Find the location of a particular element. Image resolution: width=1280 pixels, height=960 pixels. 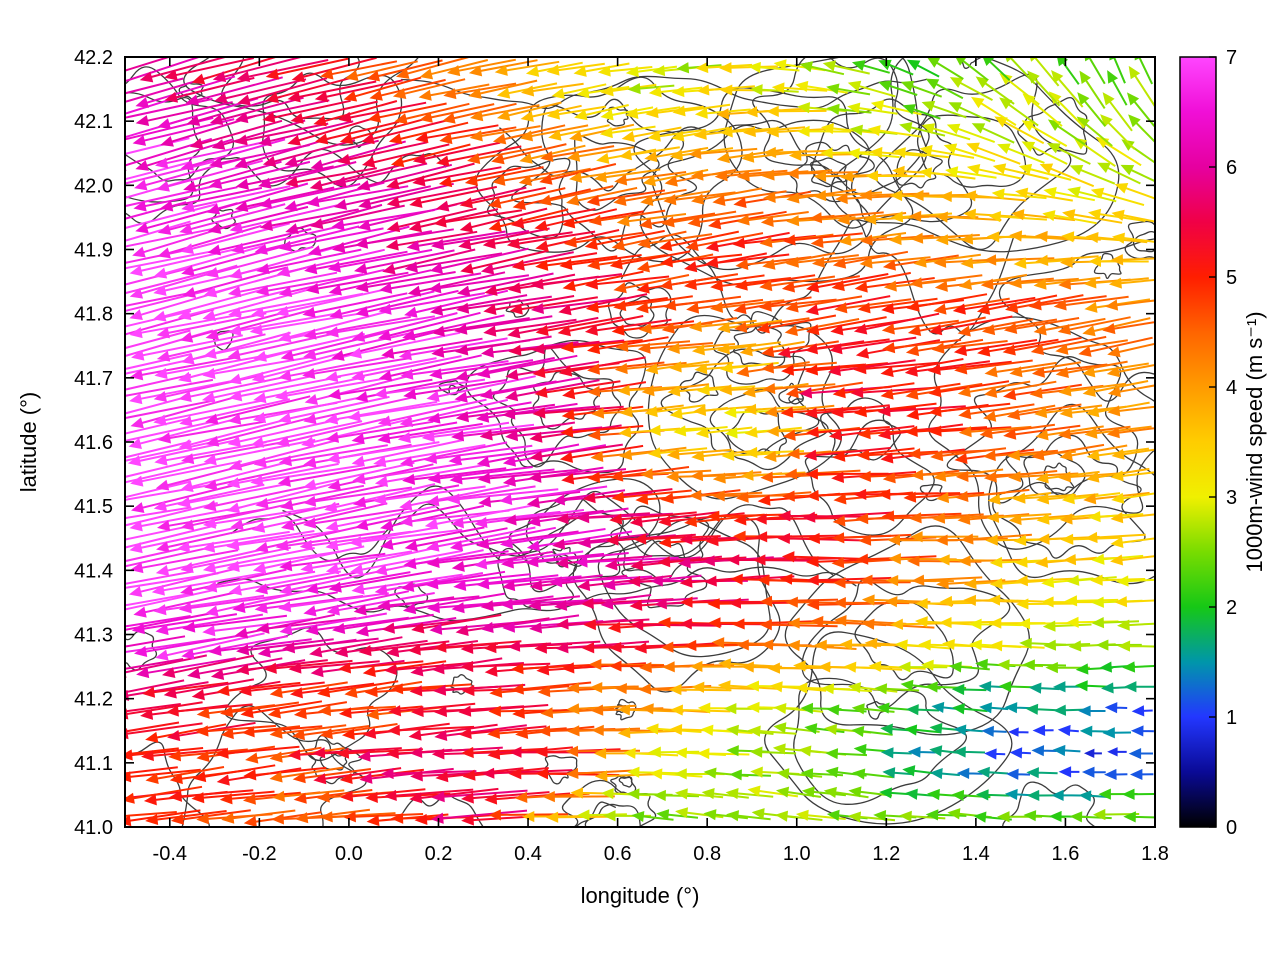

x-tick-label: 1.8 is located at coordinates (1155, 854).